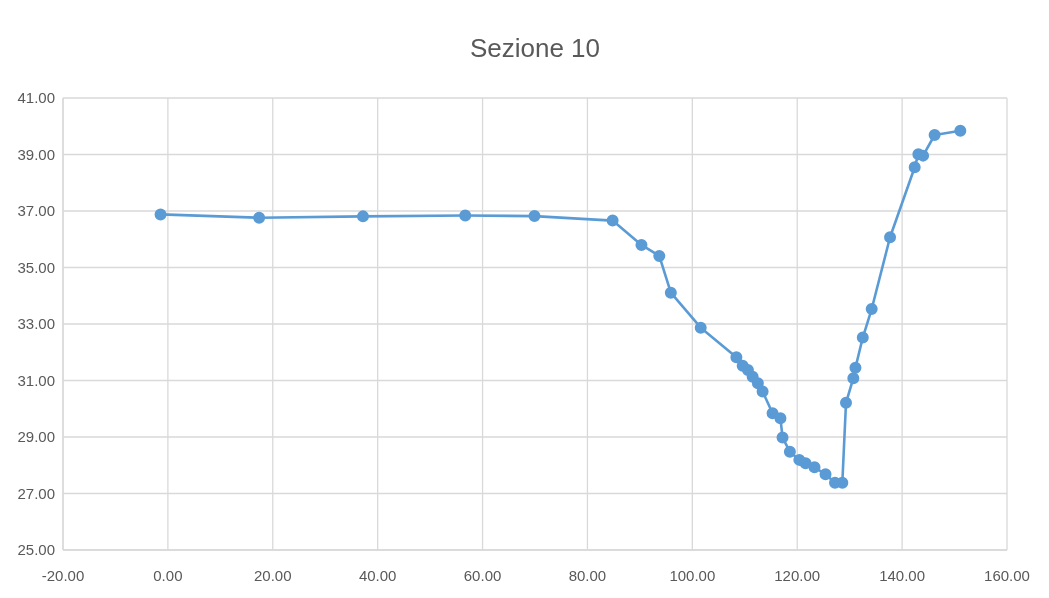 This screenshot has height=598, width=1049. Describe the element at coordinates (587, 575) in the screenshot. I see `x-tick-label: 80.00` at that location.